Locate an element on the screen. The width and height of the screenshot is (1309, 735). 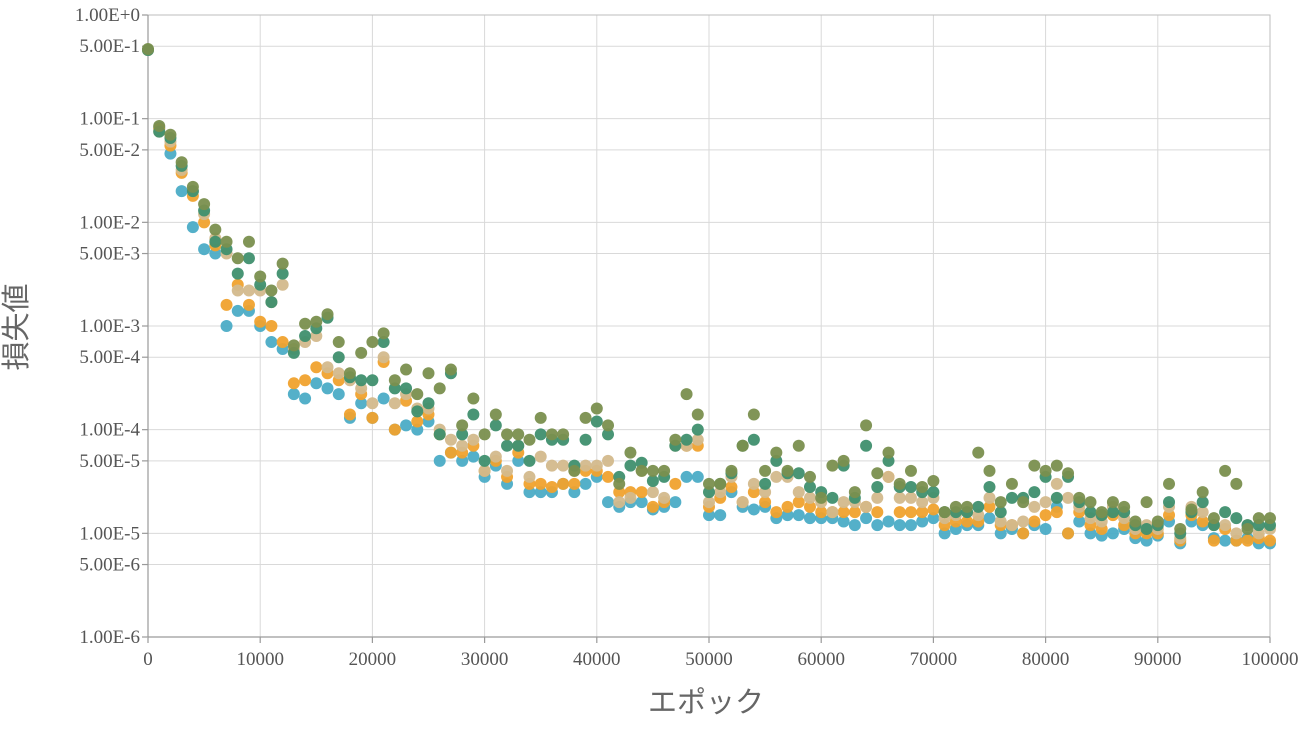
y-tick-label: 1.00E-5 is located at coordinates (109, 533).